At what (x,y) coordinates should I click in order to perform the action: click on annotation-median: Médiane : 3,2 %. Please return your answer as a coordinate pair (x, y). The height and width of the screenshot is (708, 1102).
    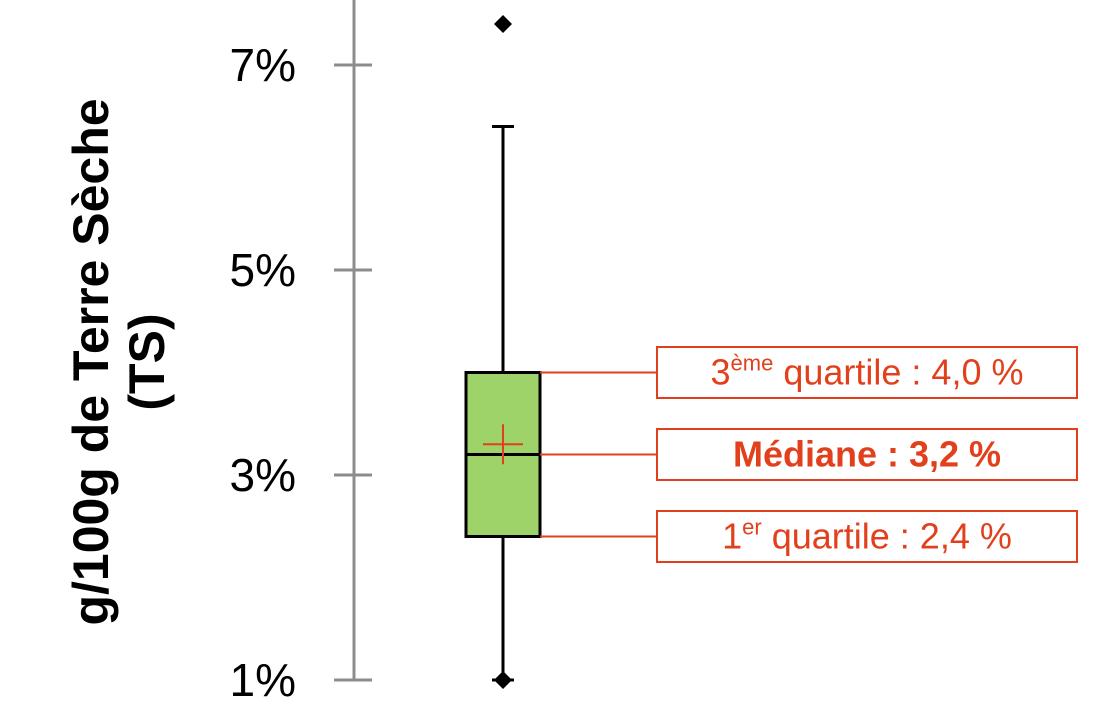
    Looking at the image, I should click on (809, 454).